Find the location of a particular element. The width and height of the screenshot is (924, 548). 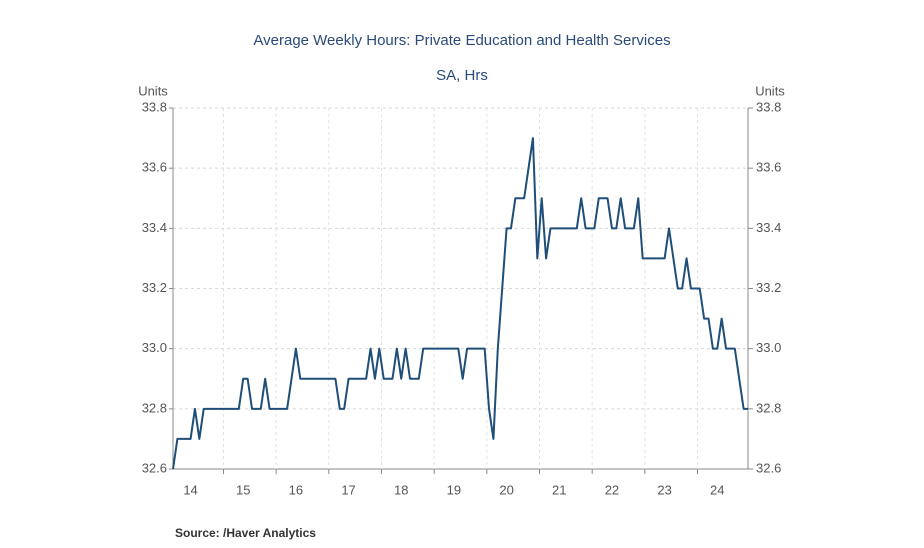

y2-tick-label: 32.6 is located at coordinates (768, 467).